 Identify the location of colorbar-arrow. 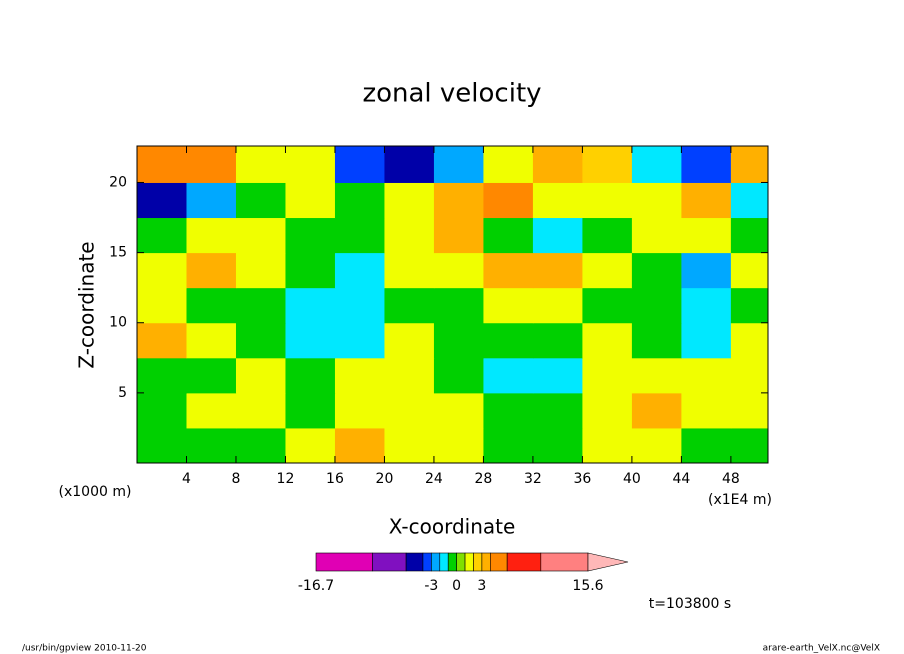
(608, 562).